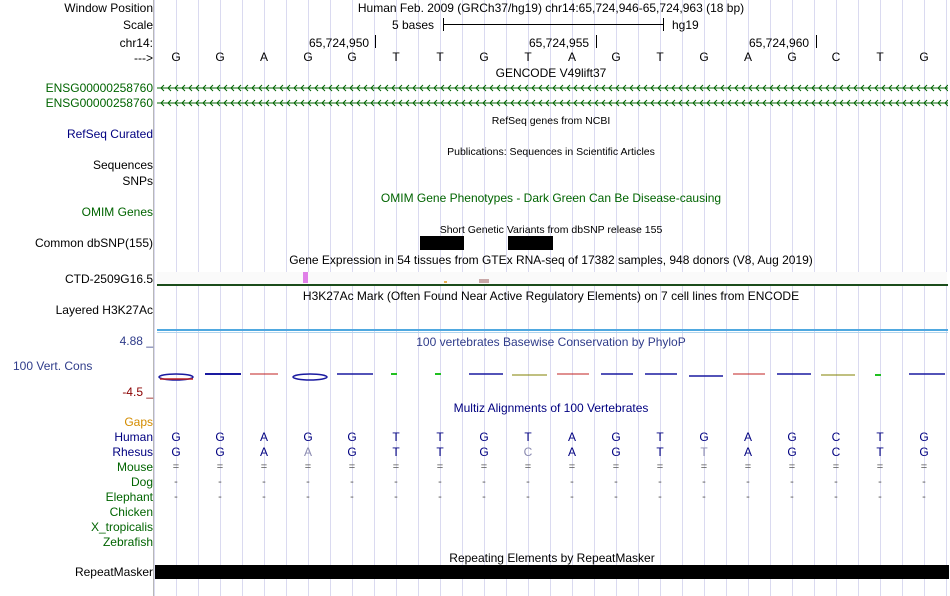 This screenshot has width=950, height=596. What do you see at coordinates (552, 572) in the screenshot?
I see `repeatmasker-feature` at bounding box center [552, 572].